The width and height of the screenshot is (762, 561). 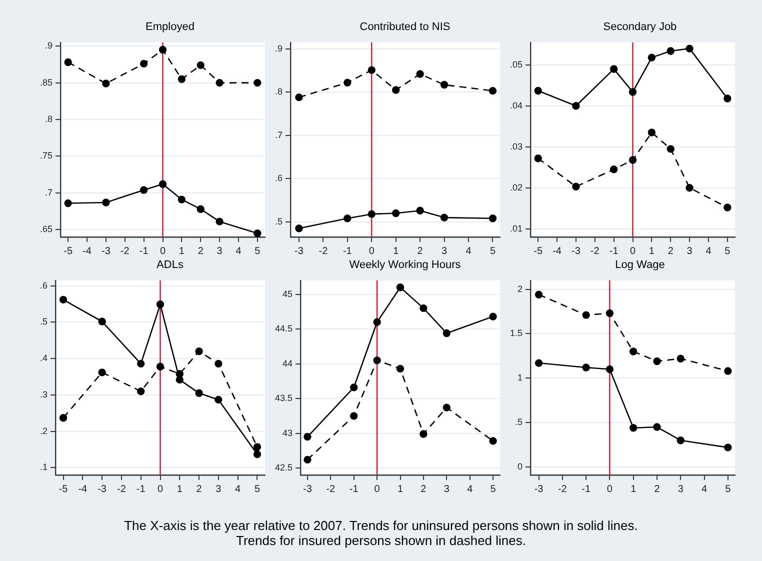 What do you see at coordinates (48, 45) in the screenshot?
I see `y-tick-label: .9` at bounding box center [48, 45].